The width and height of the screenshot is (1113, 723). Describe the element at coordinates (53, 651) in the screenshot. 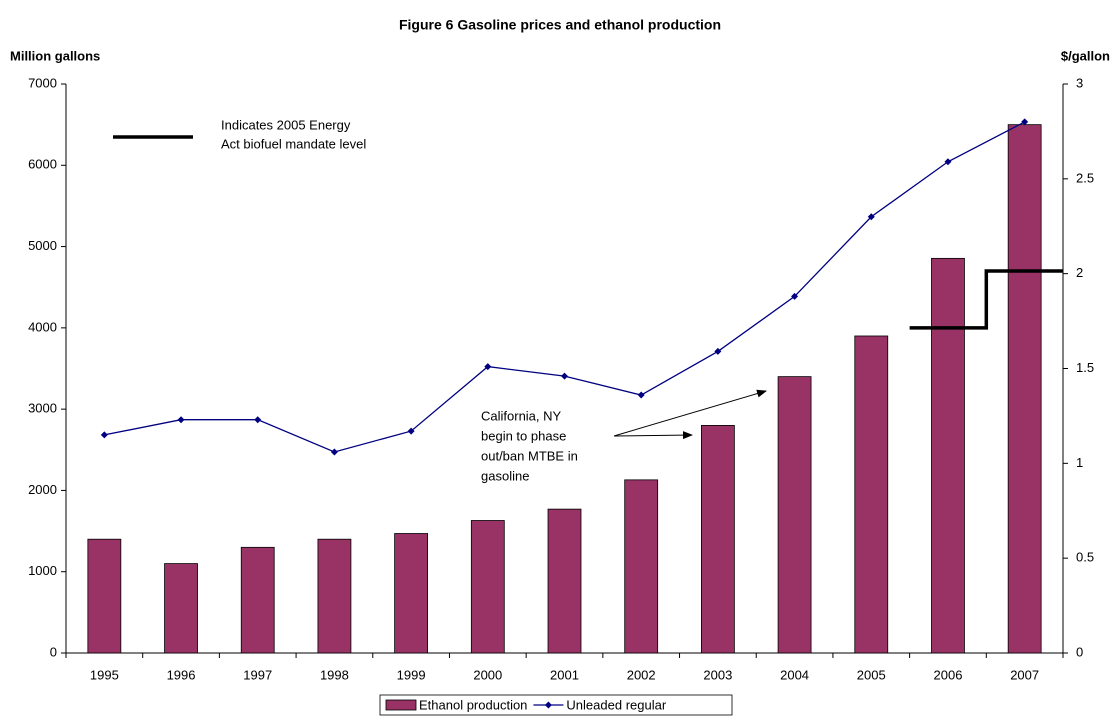

I see `y-tick-label: 0` at that location.